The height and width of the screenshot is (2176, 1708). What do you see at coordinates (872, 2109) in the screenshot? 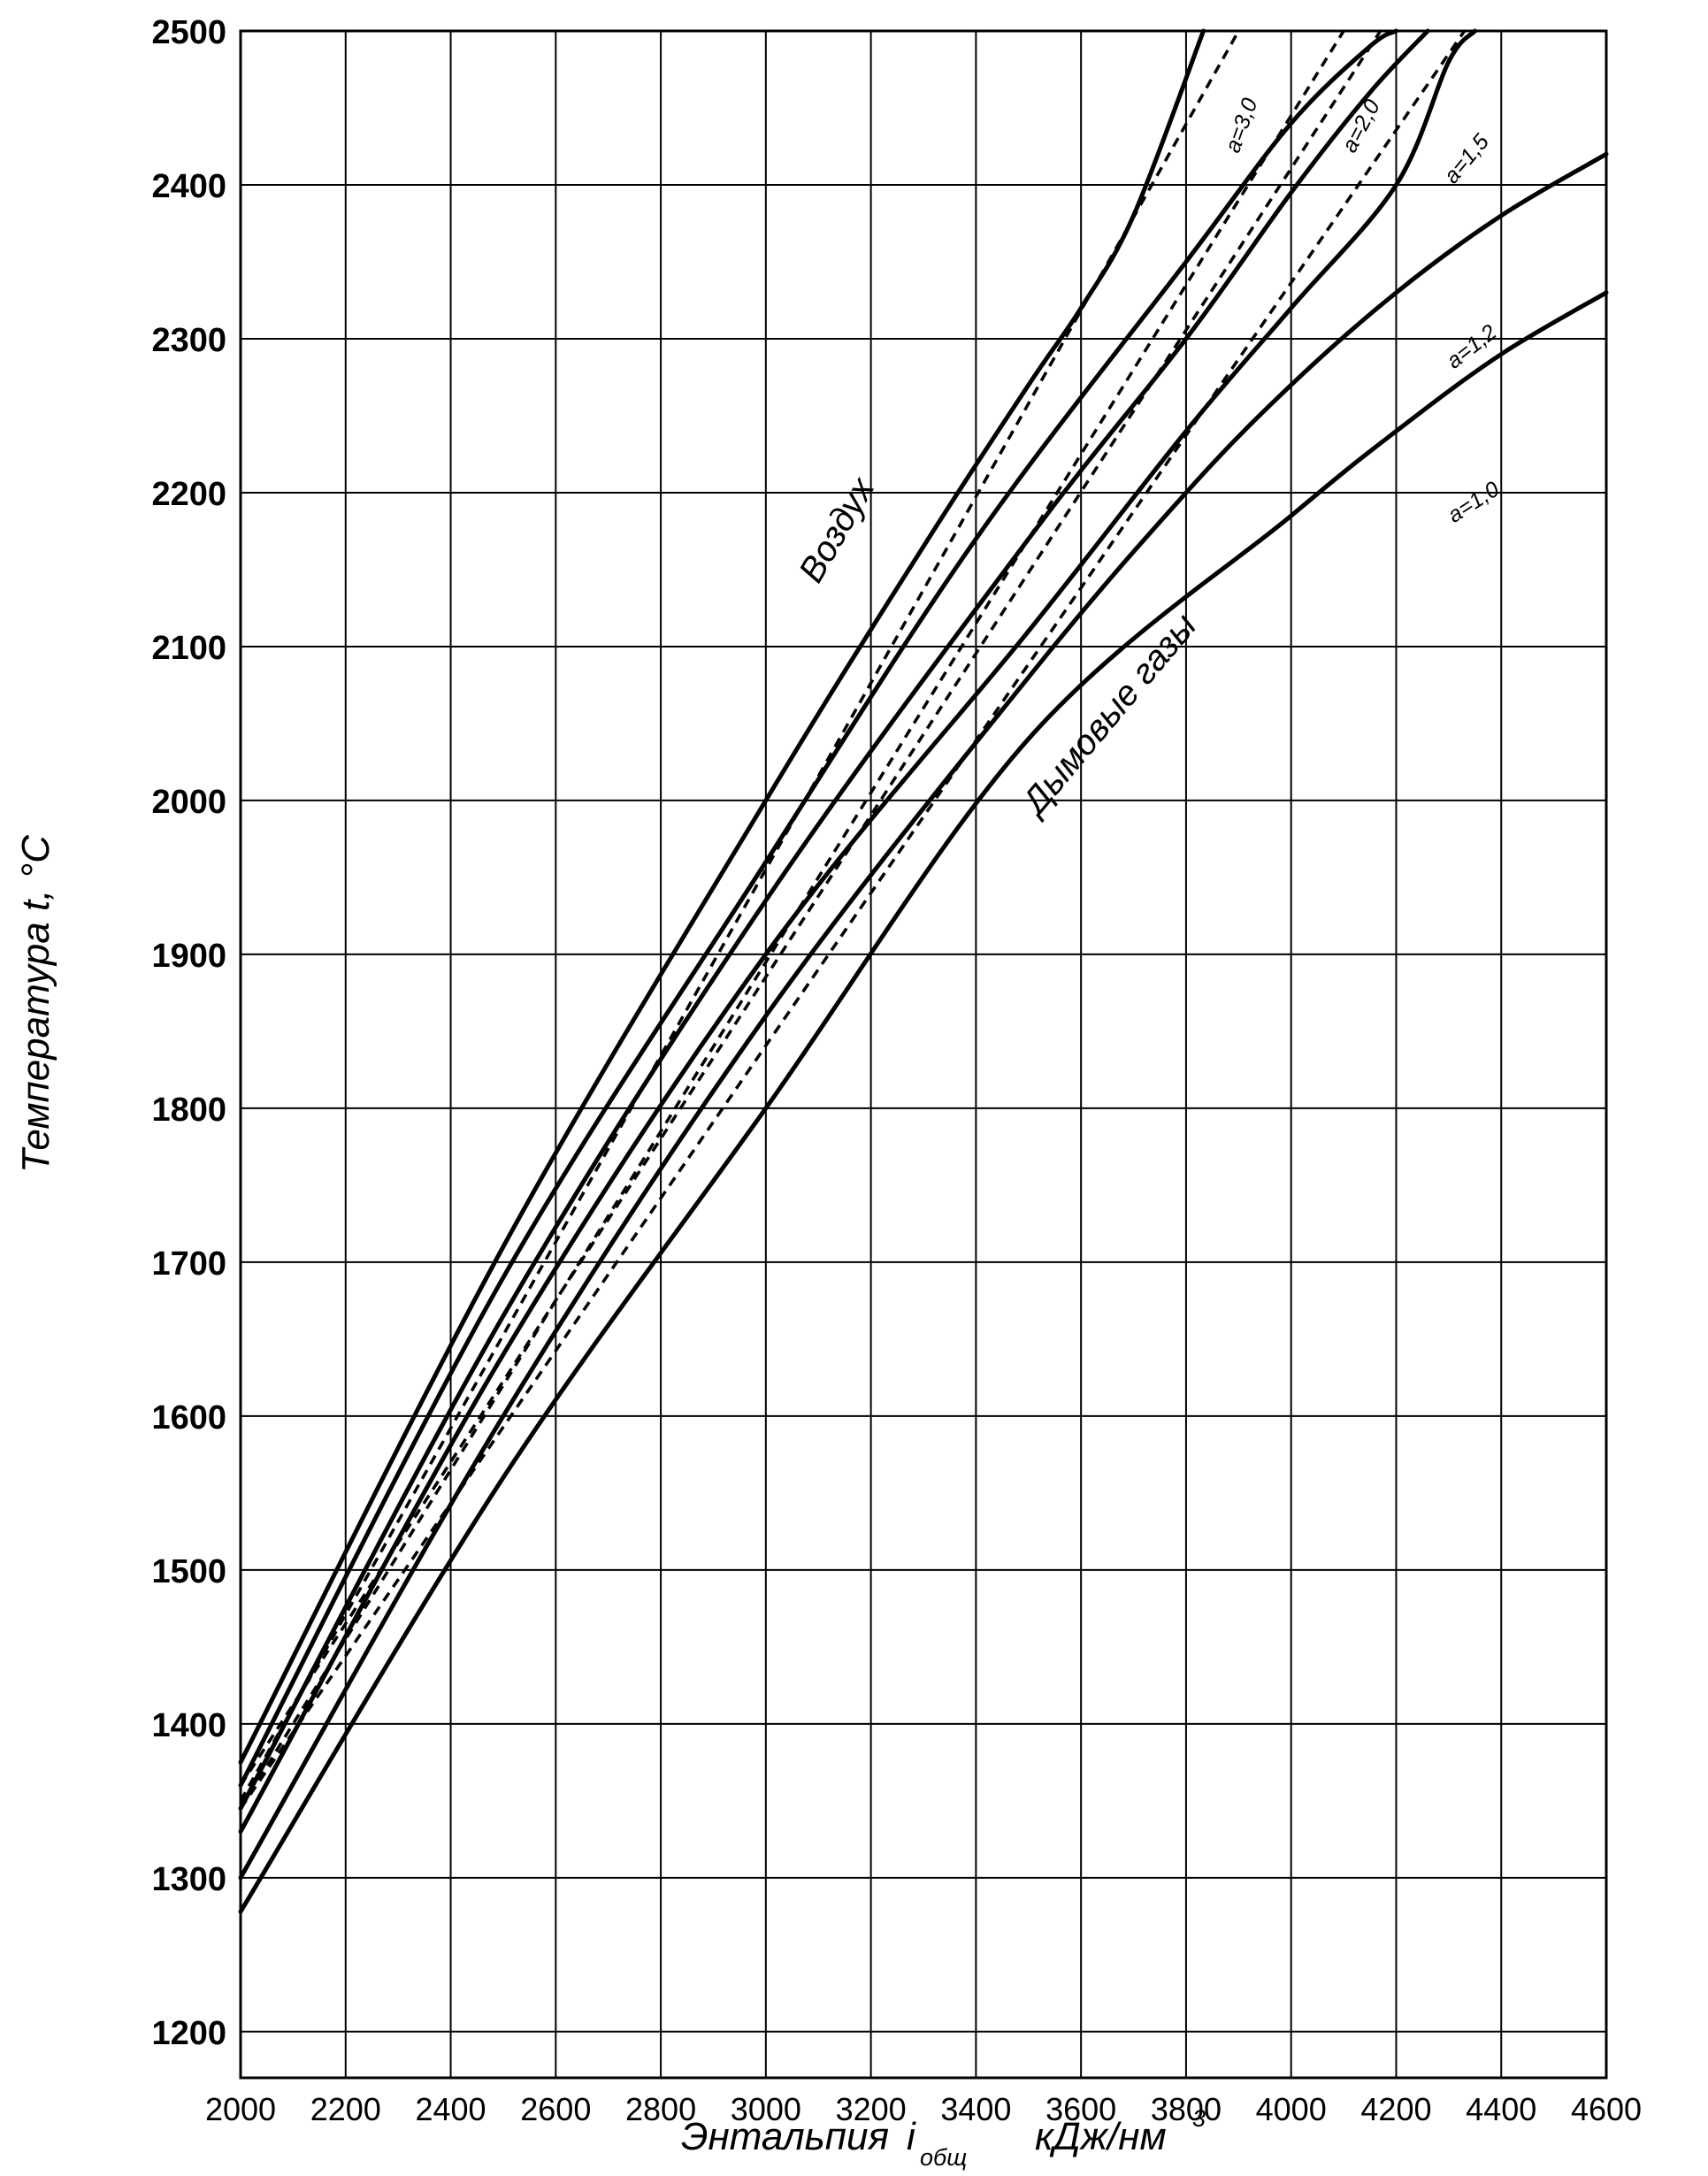
I see `x-tick-label: 3200` at bounding box center [872, 2109].